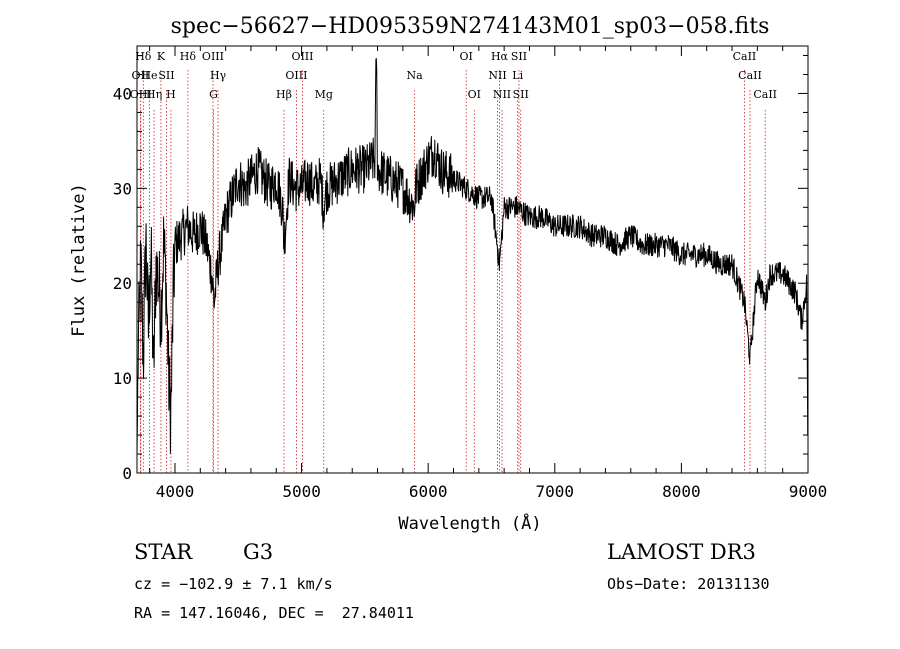 This screenshot has width=900, height=649. Describe the element at coordinates (415, 75) in the screenshot. I see `line-marker-label: Na` at that location.